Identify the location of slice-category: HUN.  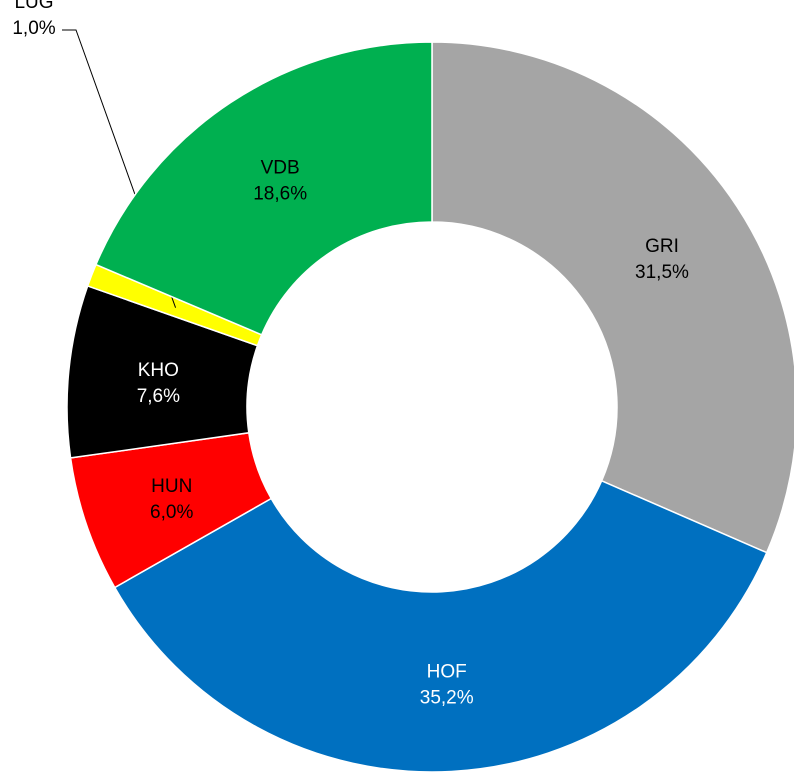
(171, 486).